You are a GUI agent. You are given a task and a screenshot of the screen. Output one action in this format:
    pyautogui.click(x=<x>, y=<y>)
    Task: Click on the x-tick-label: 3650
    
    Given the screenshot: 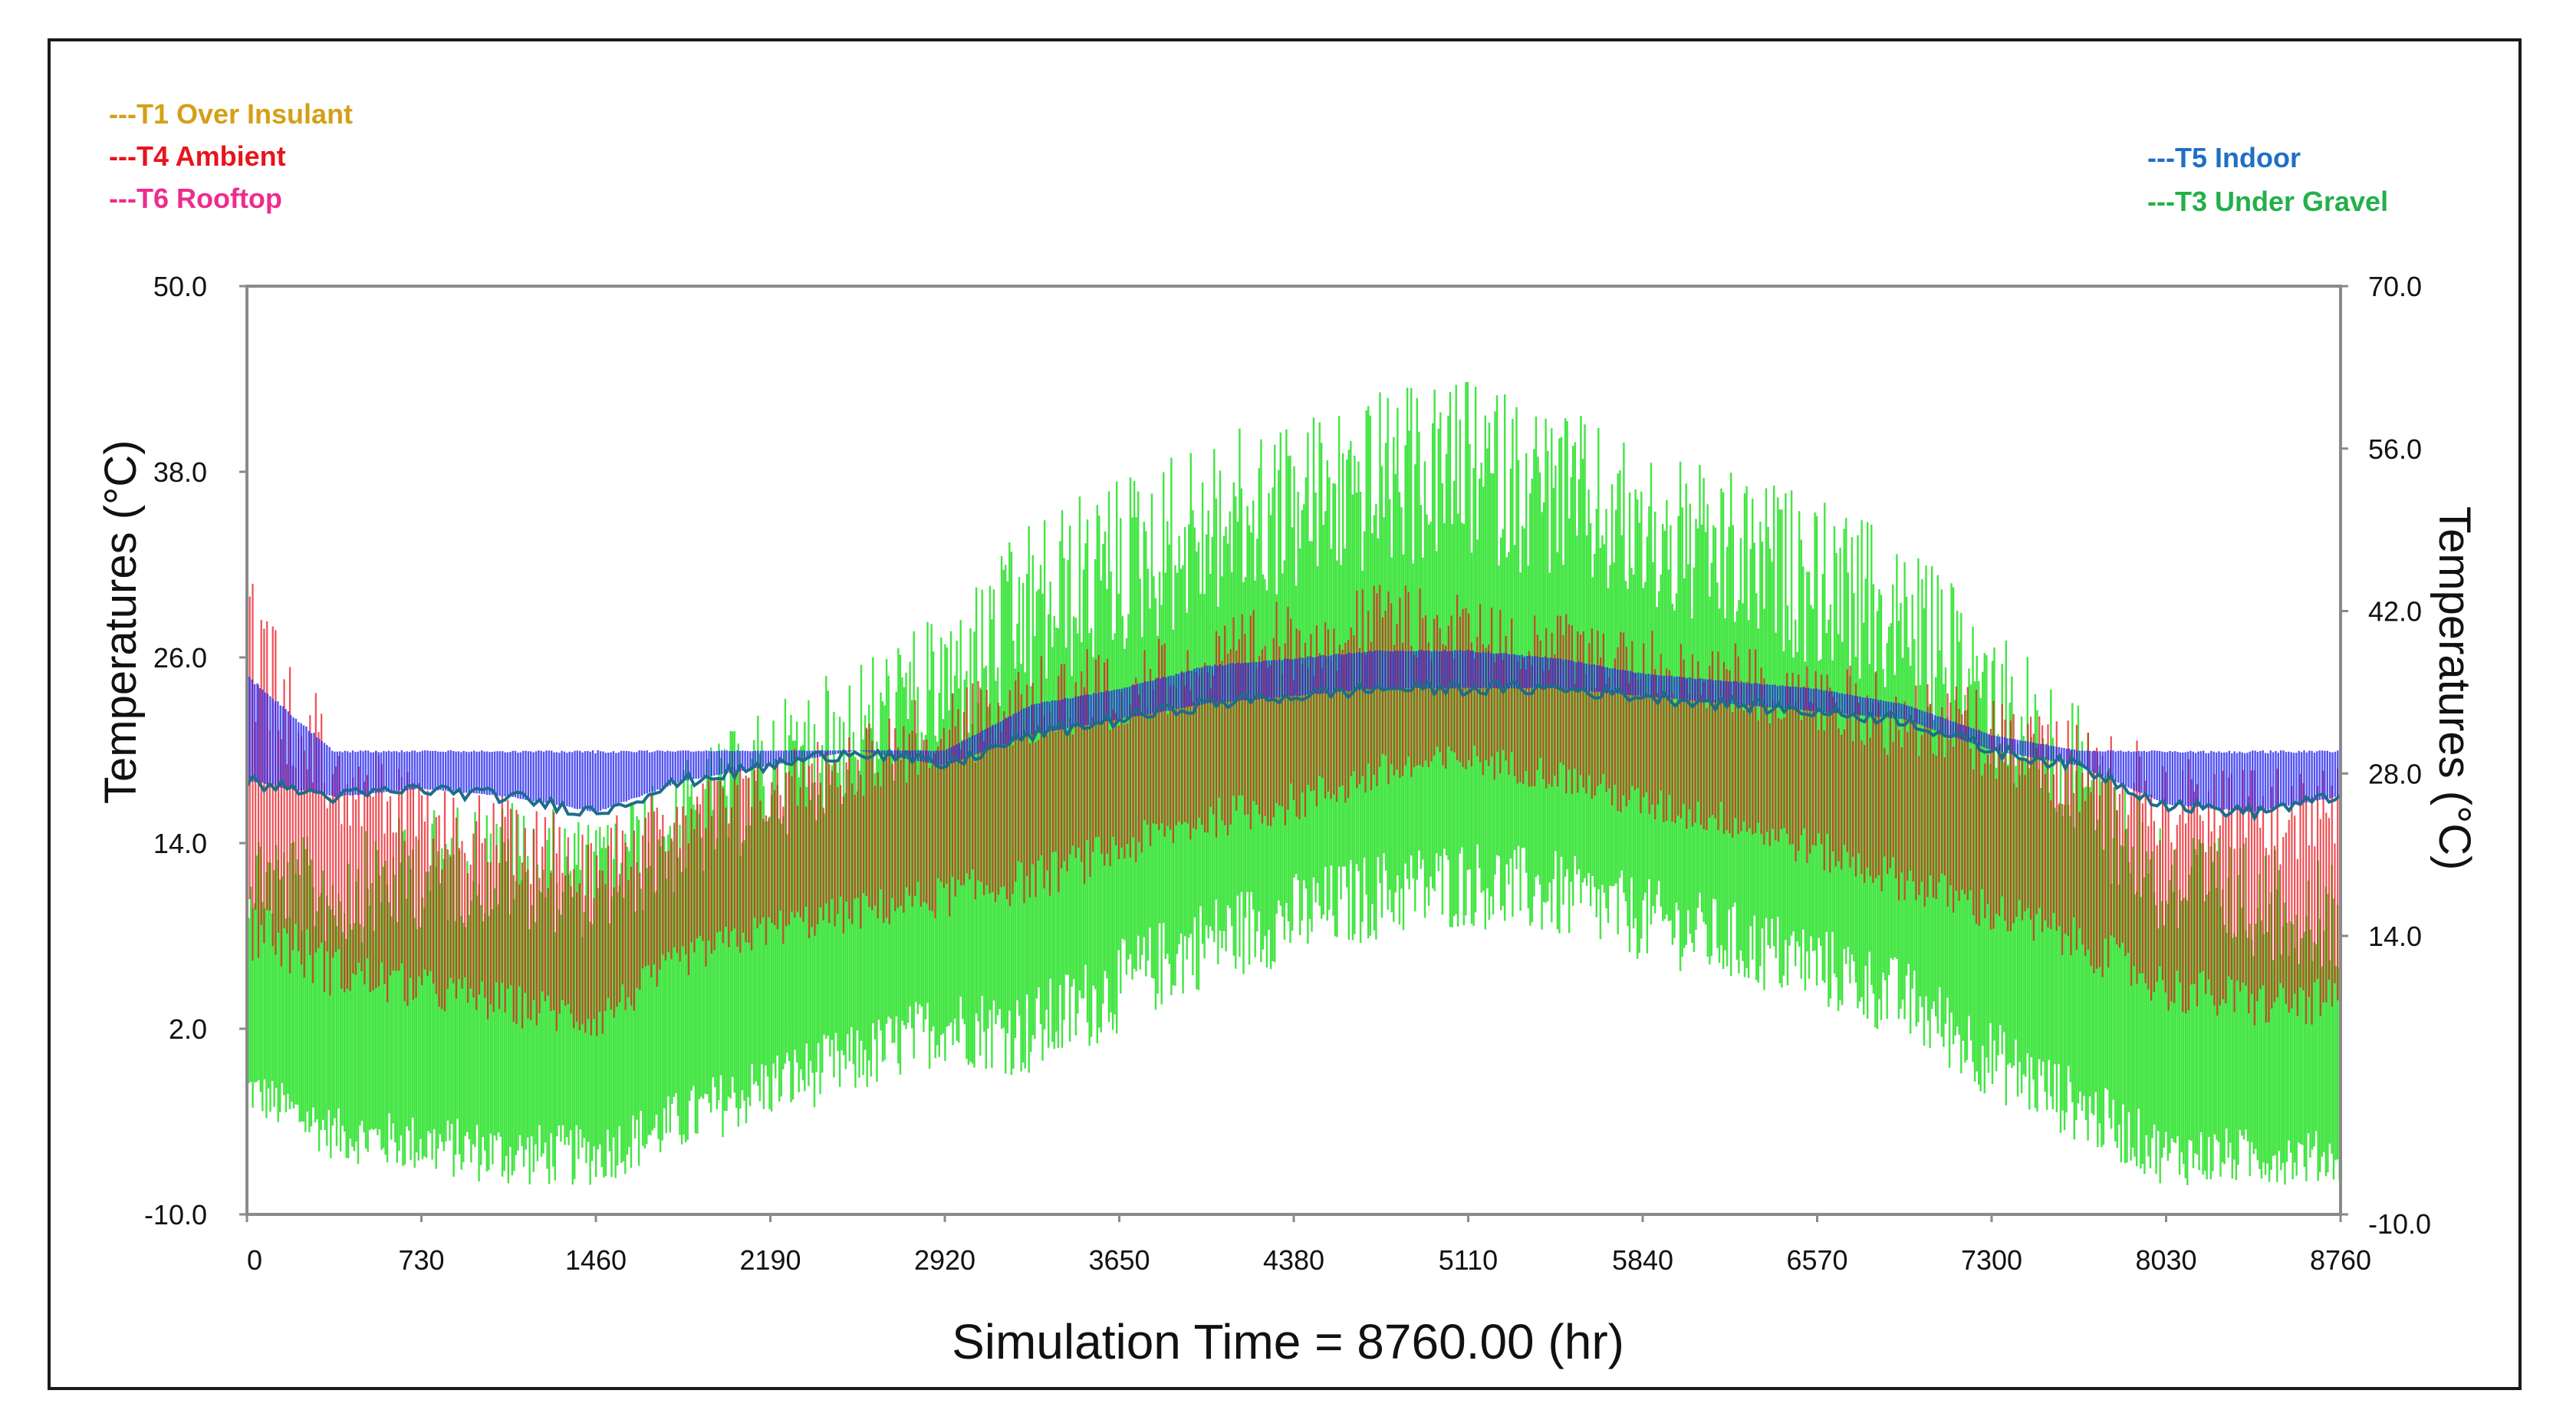 What is the action you would take?
    pyautogui.click(x=1119, y=1260)
    